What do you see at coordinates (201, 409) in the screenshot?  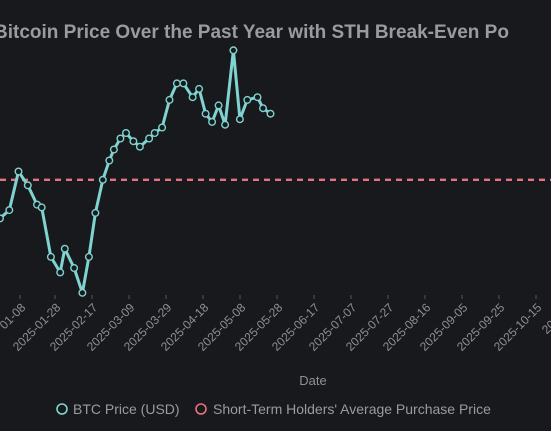 I see `legend-marker-sth-average` at bounding box center [201, 409].